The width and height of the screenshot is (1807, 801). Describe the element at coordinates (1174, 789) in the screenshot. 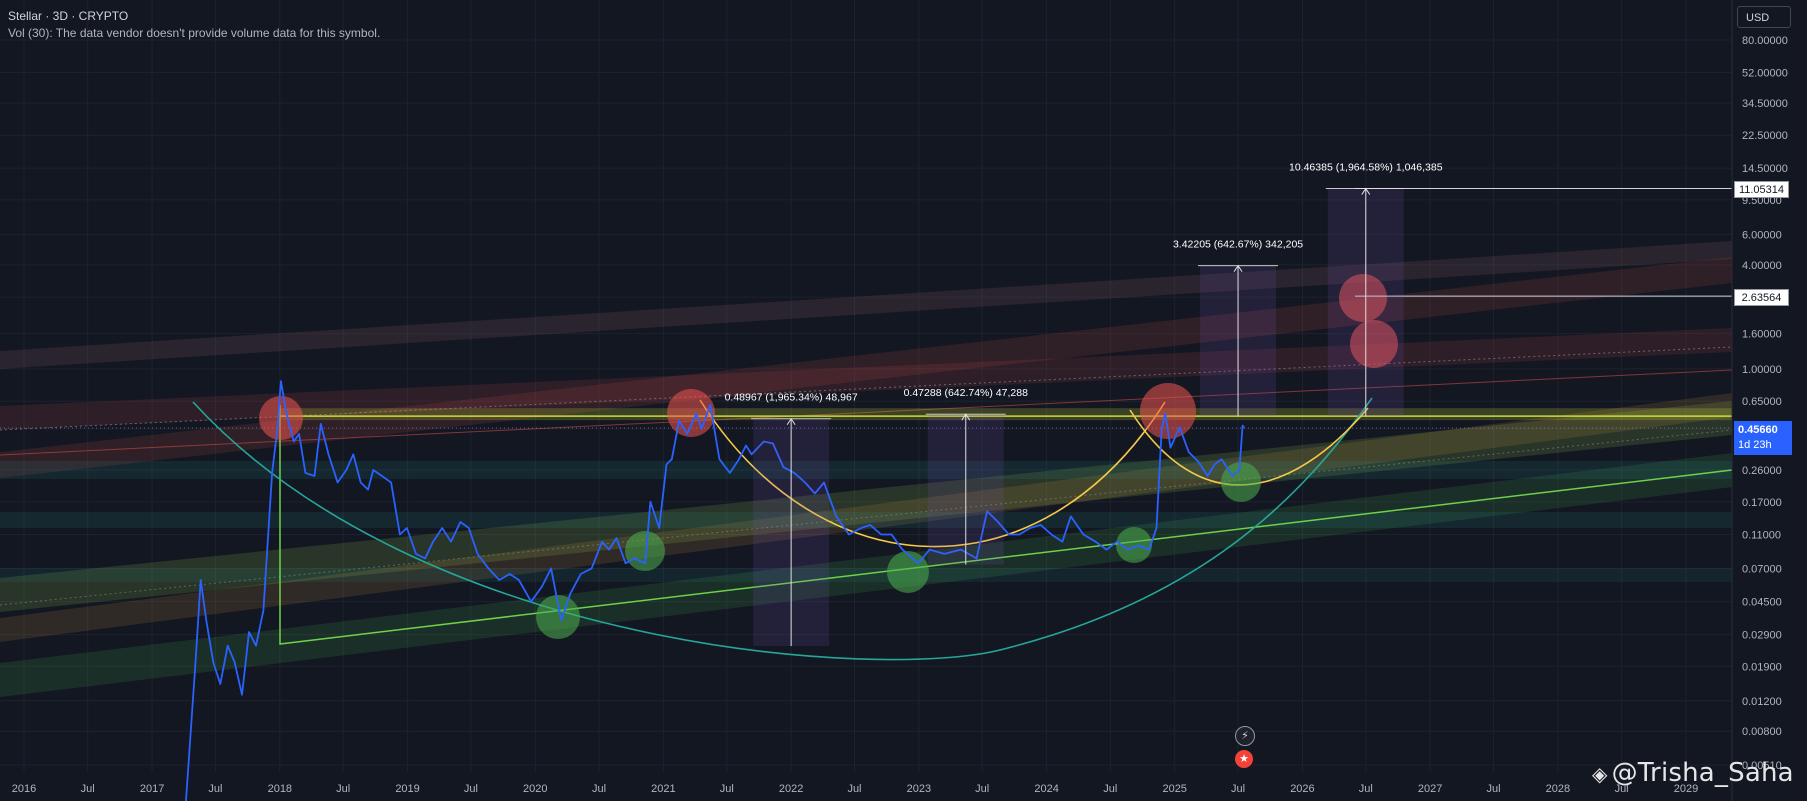

I see `x-tick-label: 2025` at that location.